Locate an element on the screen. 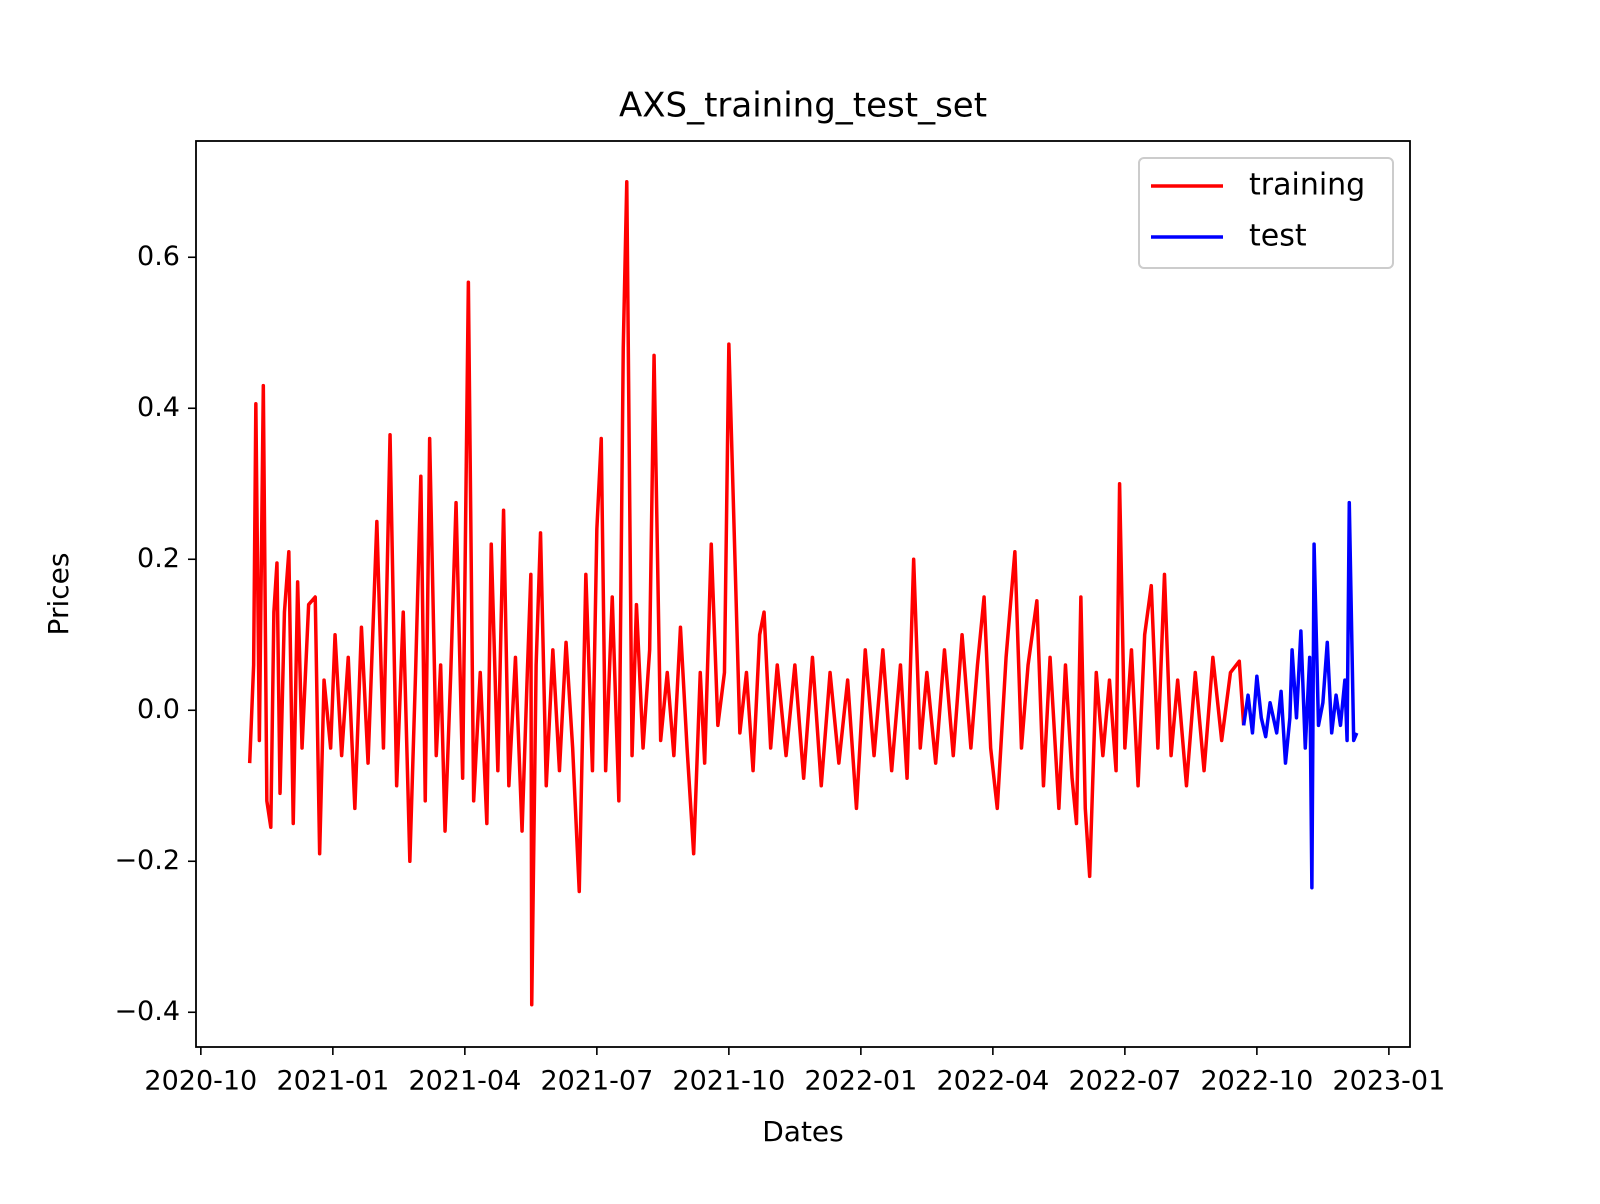 Image resolution: width=1600 pixels, height=1204 pixels. x-tick-label: 2021-07 is located at coordinates (596, 1081).